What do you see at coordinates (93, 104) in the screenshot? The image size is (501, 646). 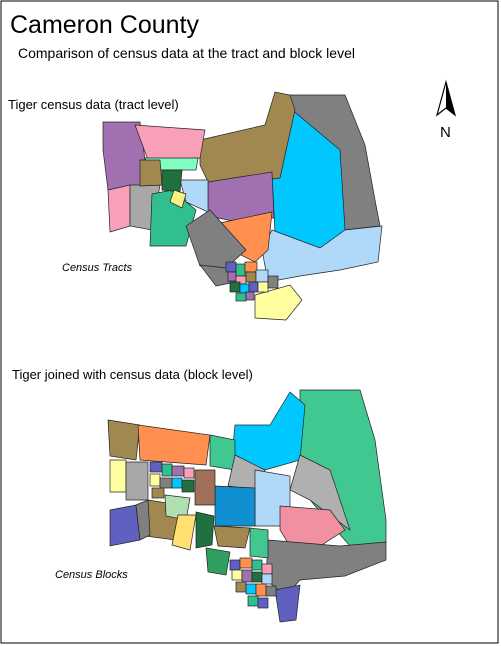 I see `map-heading: Tiger census data (tract level)` at bounding box center [93, 104].